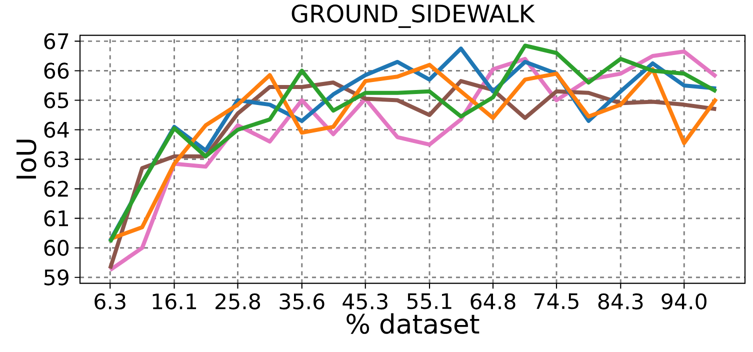  Describe the element at coordinates (26, 159) in the screenshot. I see `y-axis-title: IoU` at that location.